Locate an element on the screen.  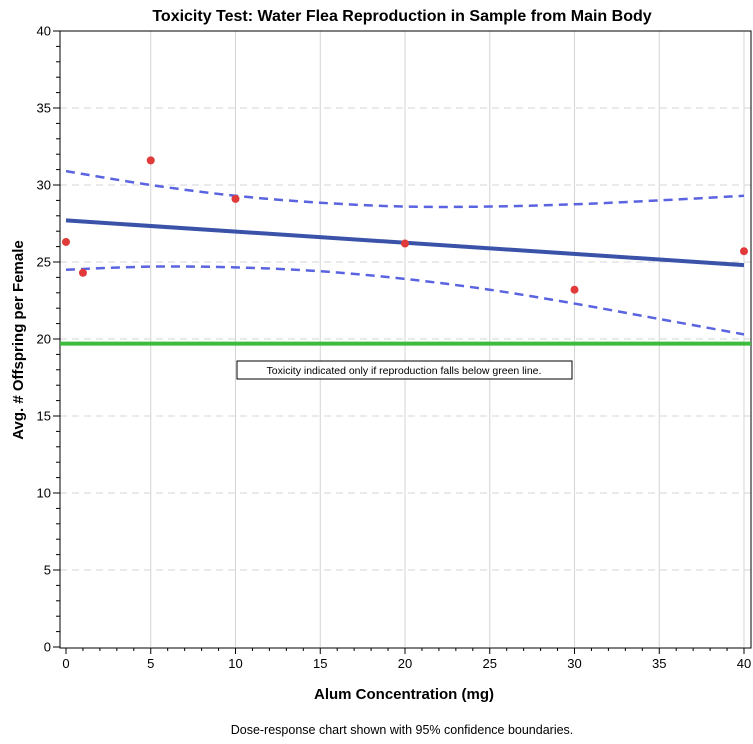
x-tick-label: 35 is located at coordinates (659, 663).